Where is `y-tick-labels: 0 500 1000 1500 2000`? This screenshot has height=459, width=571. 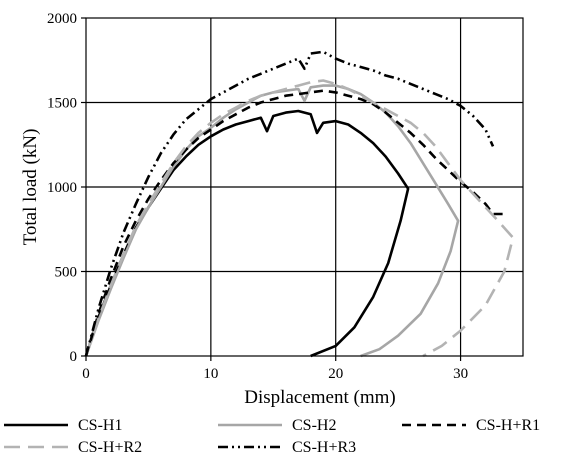 y-tick-labels: 0 500 1000 1500 2000 is located at coordinates (66, 188).